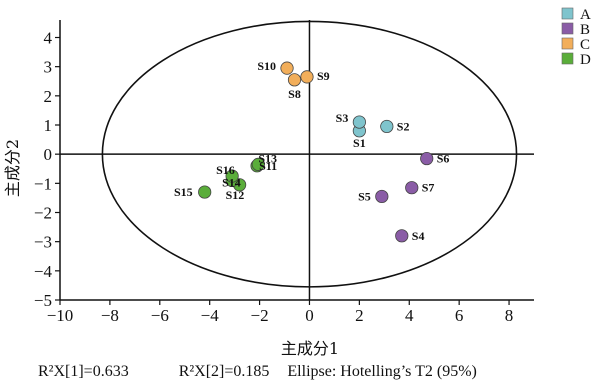  I want to click on point-label-s9: S9, so click(323, 76).